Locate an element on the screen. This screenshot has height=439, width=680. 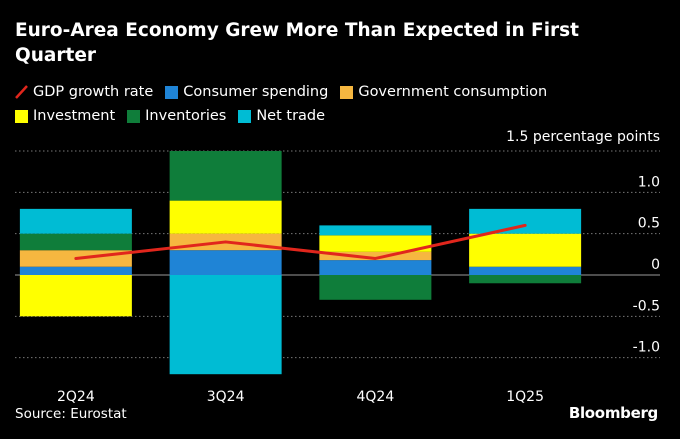
x-tick-label: 3Q24 is located at coordinates (226, 397).